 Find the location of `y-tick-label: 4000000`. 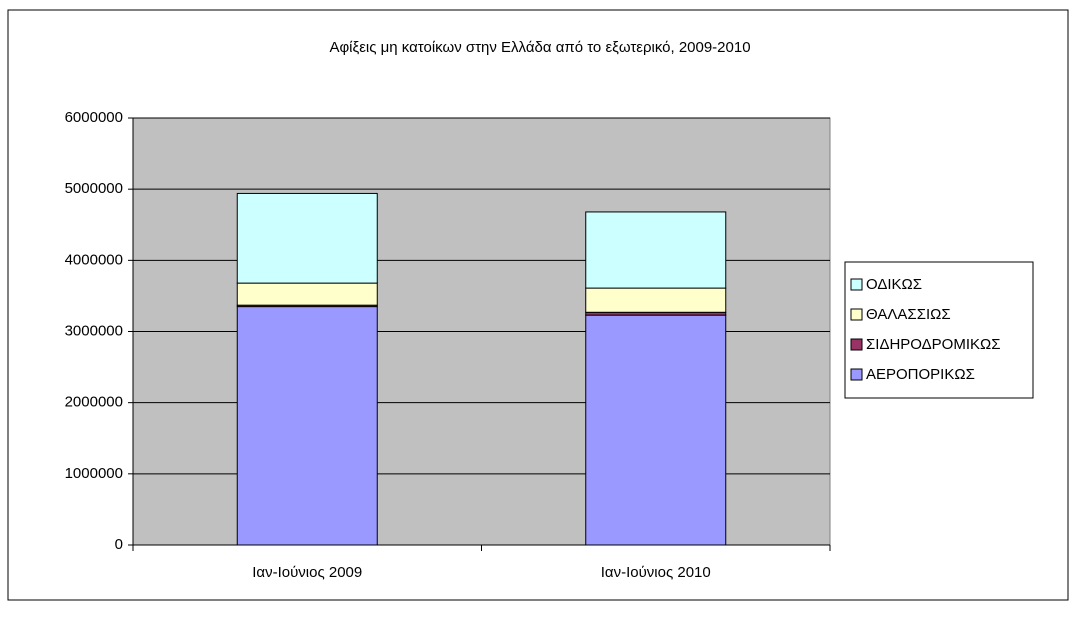

y-tick-label: 4000000 is located at coordinates (94, 259).